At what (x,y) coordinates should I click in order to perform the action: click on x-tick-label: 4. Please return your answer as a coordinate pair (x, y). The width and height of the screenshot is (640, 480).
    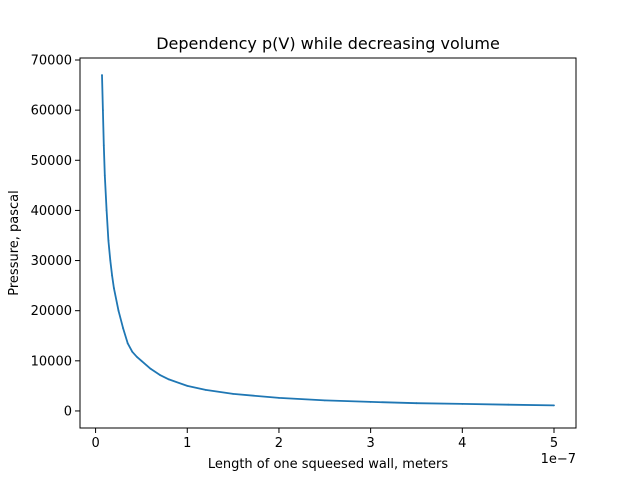
    Looking at the image, I should click on (462, 443).